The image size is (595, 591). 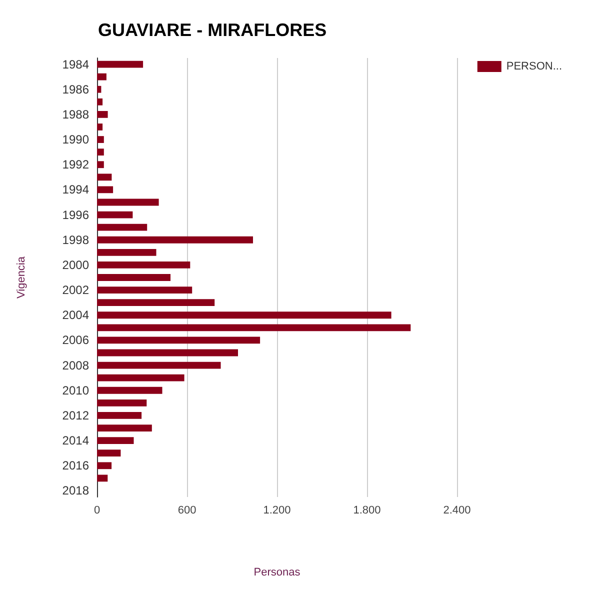 What do you see at coordinates (76, 64) in the screenshot?
I see `y-tick-label: 1984` at bounding box center [76, 64].